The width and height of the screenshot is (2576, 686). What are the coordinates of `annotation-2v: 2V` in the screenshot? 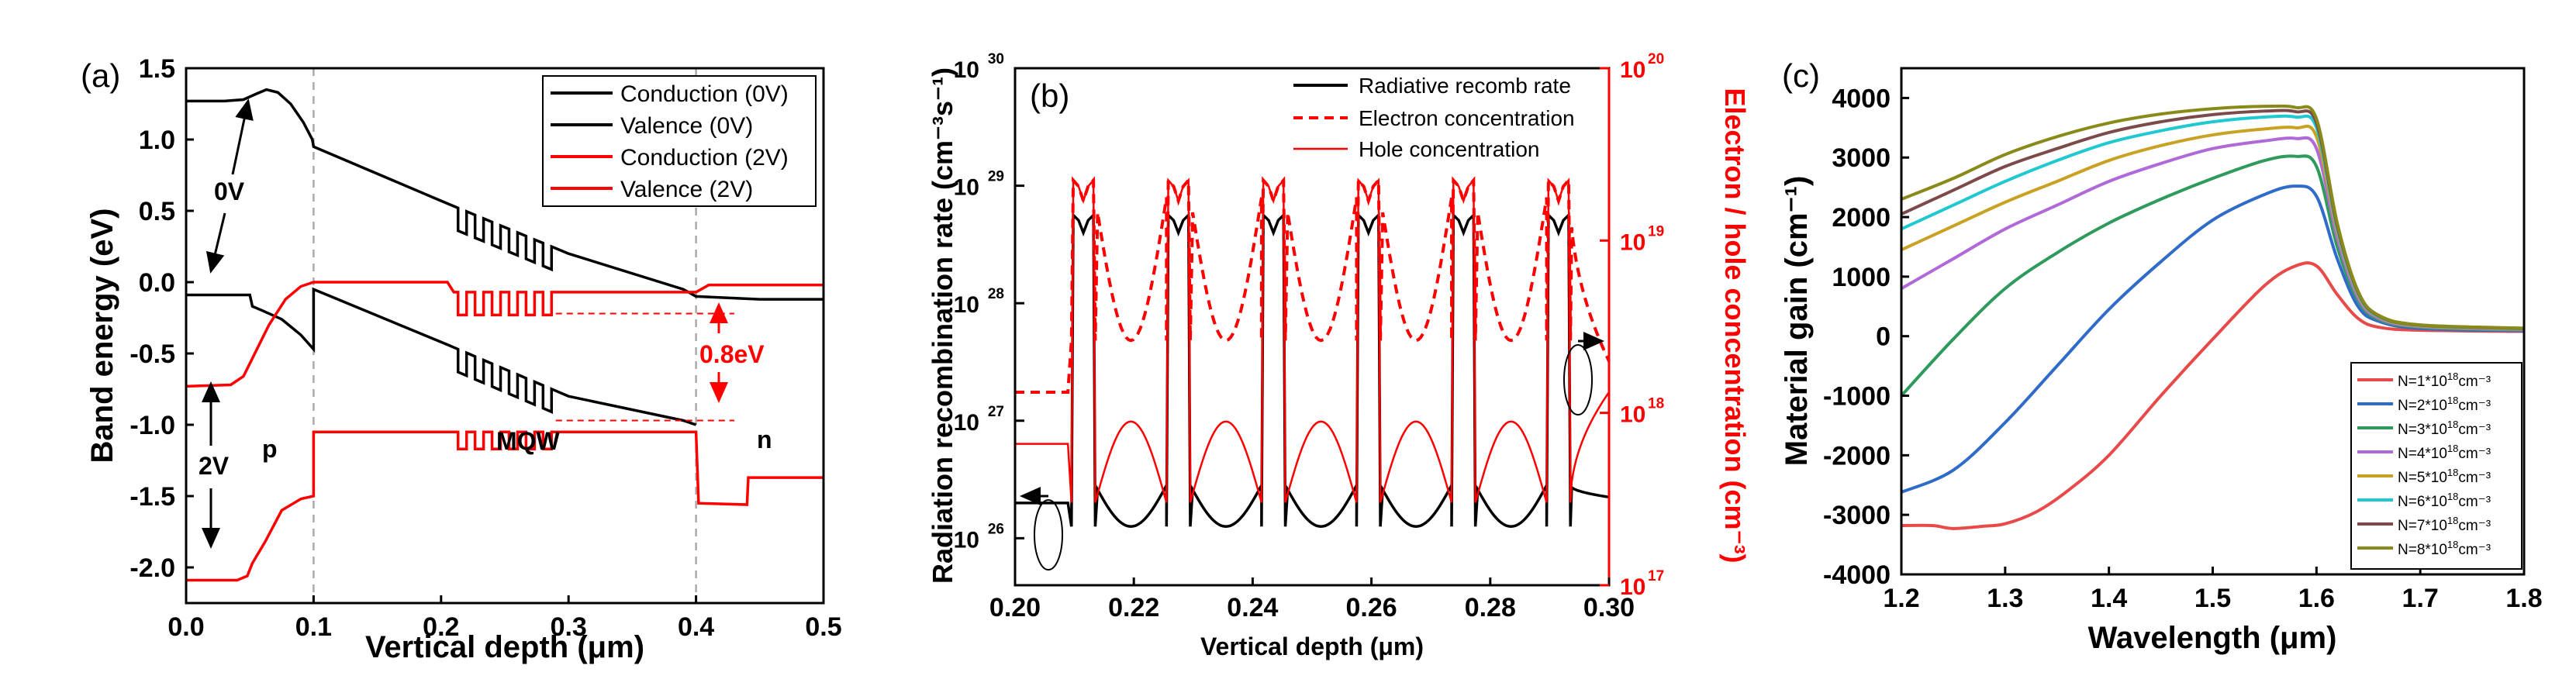 It's located at (215, 466).